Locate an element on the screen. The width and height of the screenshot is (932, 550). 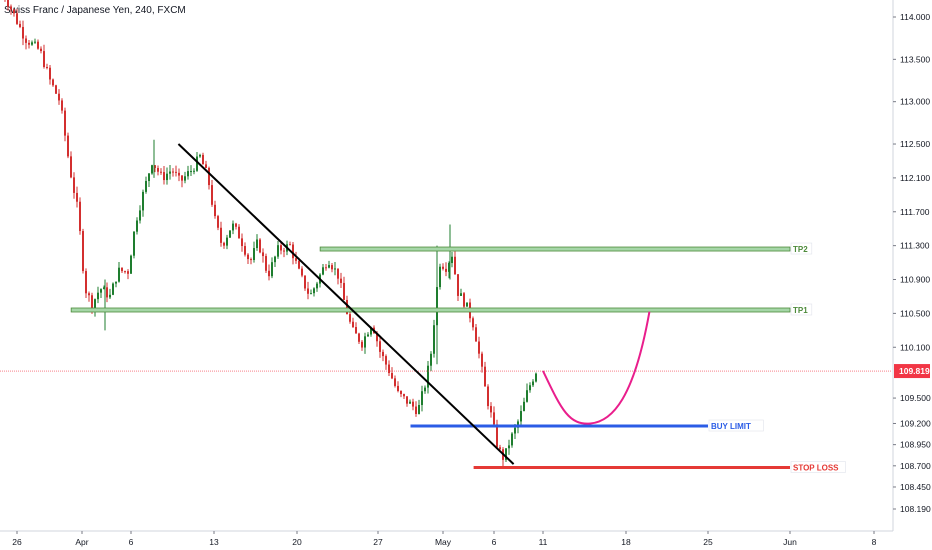
price-tick-label: 110.100 is located at coordinates (915, 347).